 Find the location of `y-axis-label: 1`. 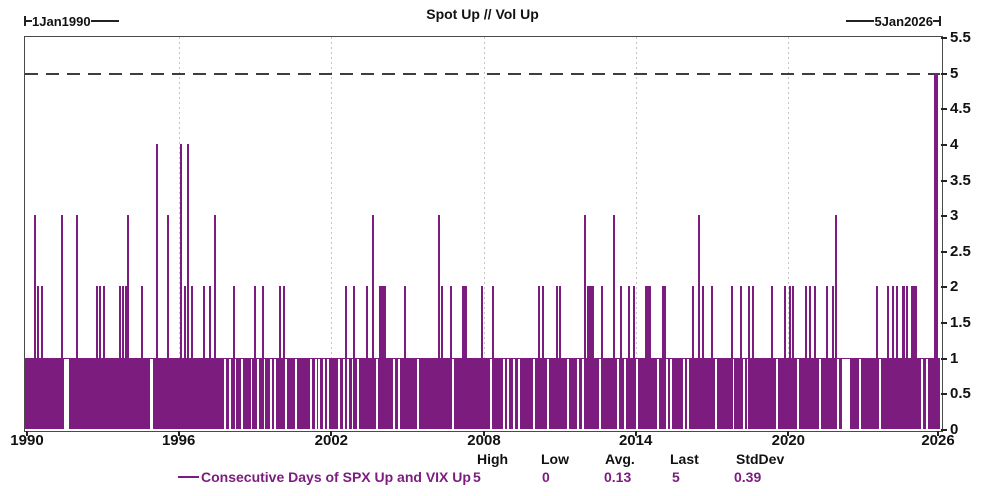

y-axis-label: 1 is located at coordinates (954, 358).